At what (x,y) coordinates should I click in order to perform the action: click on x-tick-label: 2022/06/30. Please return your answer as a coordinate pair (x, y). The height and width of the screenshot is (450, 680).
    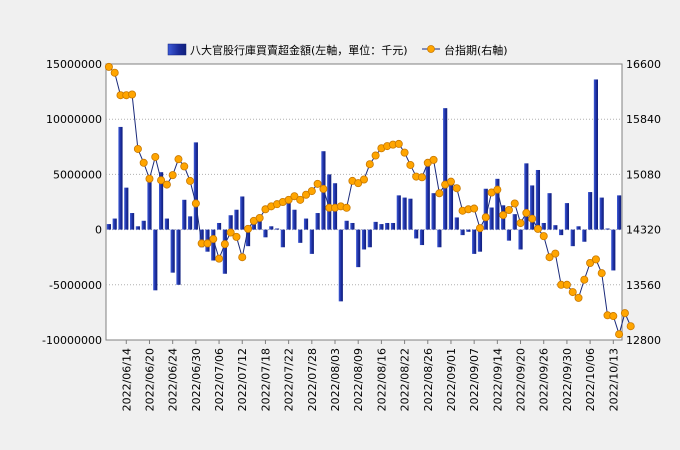
    Looking at the image, I should click on (196, 379).